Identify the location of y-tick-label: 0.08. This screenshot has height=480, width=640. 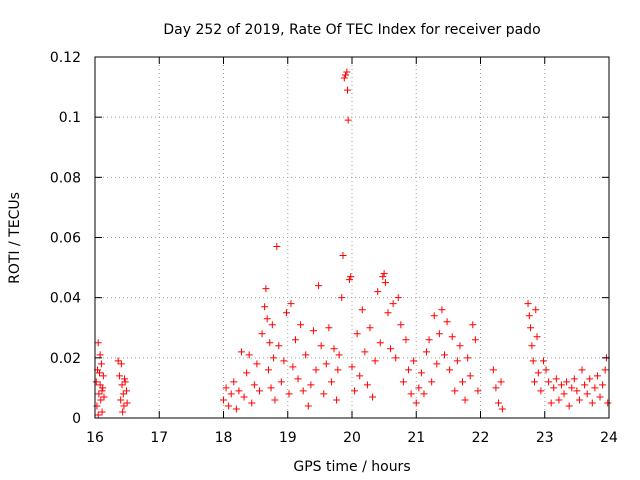
(65, 178).